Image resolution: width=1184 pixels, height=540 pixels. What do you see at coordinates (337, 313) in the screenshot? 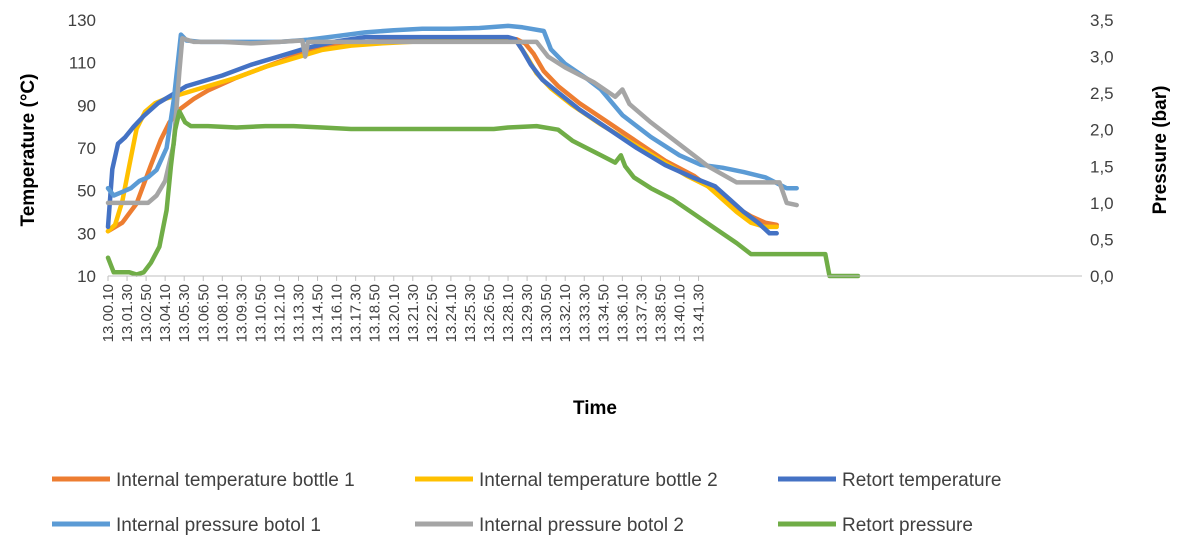
I see `x-tick-label: 13.16.10` at bounding box center [337, 313].